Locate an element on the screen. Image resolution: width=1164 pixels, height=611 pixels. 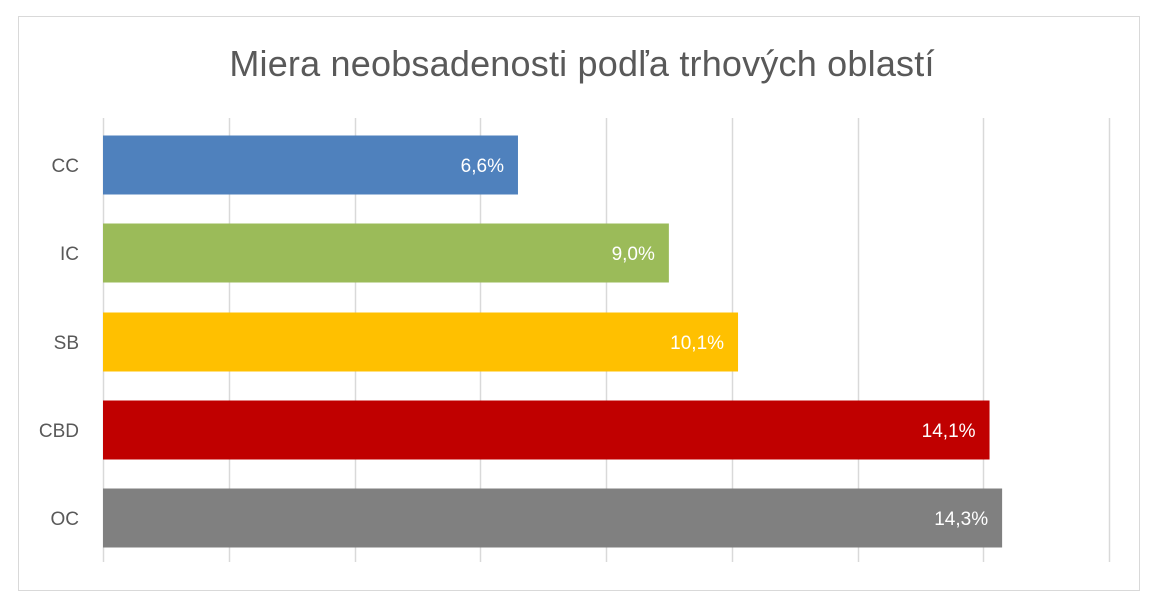
category-label-oc: OC is located at coordinates (65, 519).